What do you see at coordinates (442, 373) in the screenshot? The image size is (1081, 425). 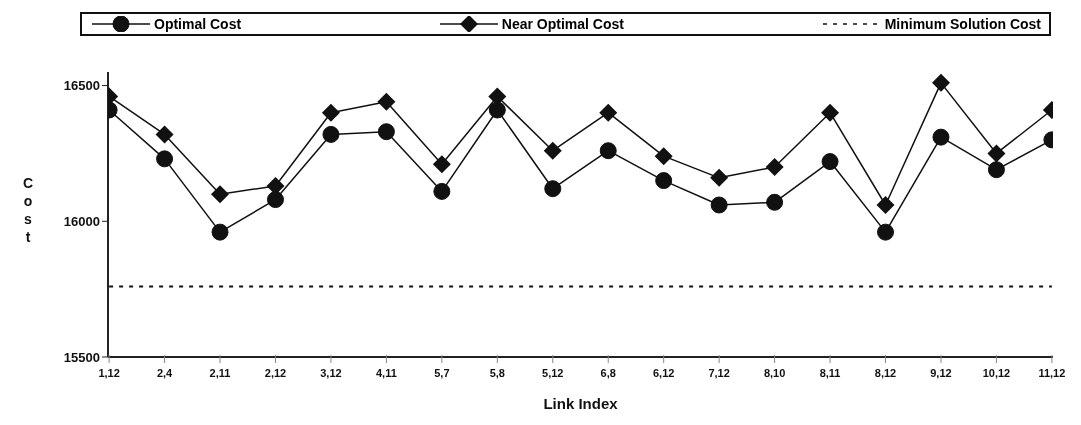 I see `x-tick-label: 5,7` at bounding box center [442, 373].